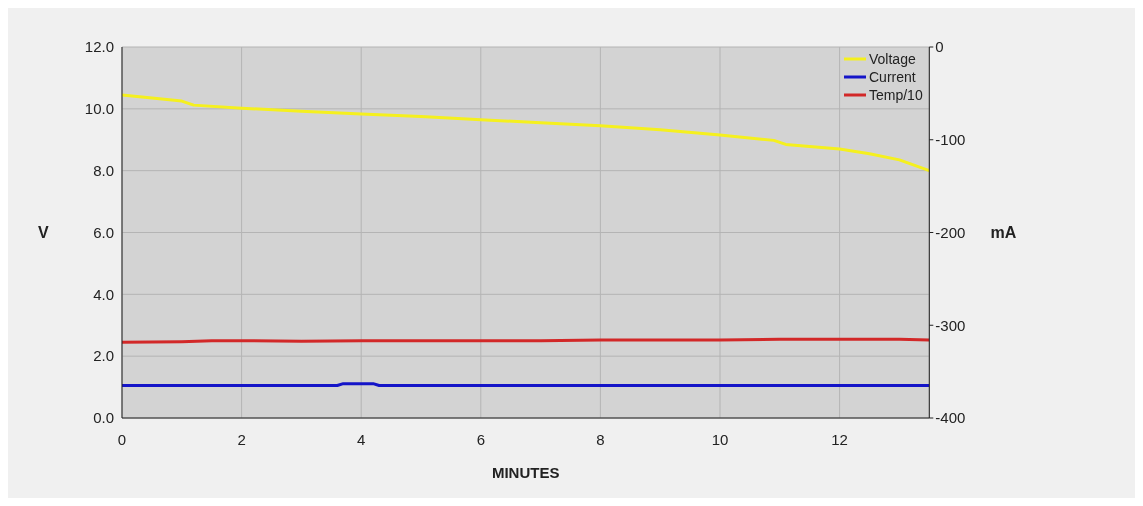  What do you see at coordinates (103, 232) in the screenshot?
I see `y-tick-label: 6.0` at bounding box center [103, 232].